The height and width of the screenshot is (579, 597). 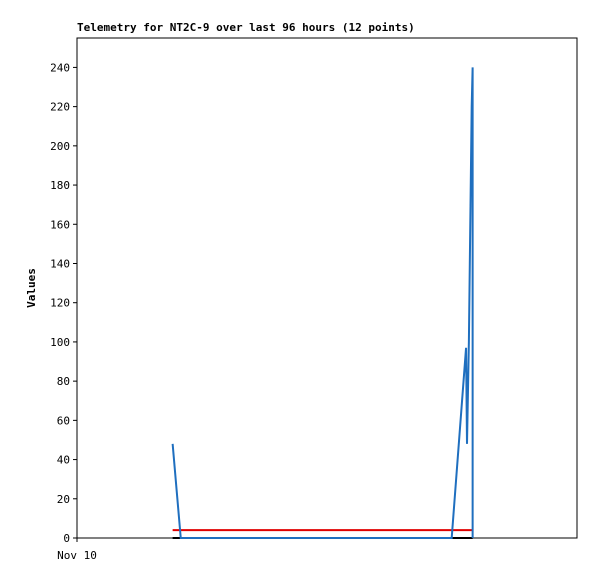 I want to click on y-tick-label: 220, so click(x=60, y=107).